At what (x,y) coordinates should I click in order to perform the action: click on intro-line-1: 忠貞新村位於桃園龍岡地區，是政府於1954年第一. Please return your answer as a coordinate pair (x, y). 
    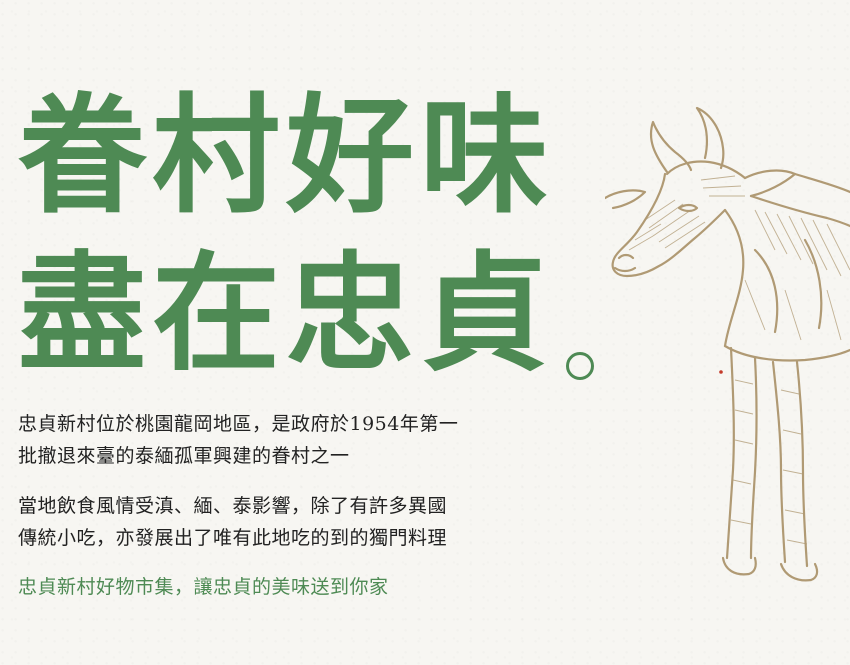
    Looking at the image, I should click on (238, 424).